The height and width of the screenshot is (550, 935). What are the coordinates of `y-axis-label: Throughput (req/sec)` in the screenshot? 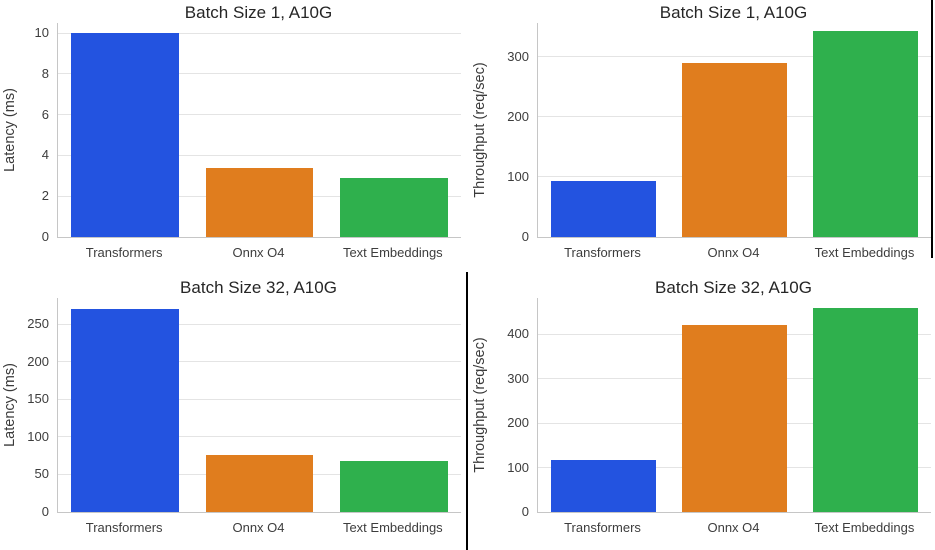 It's located at (480, 405).